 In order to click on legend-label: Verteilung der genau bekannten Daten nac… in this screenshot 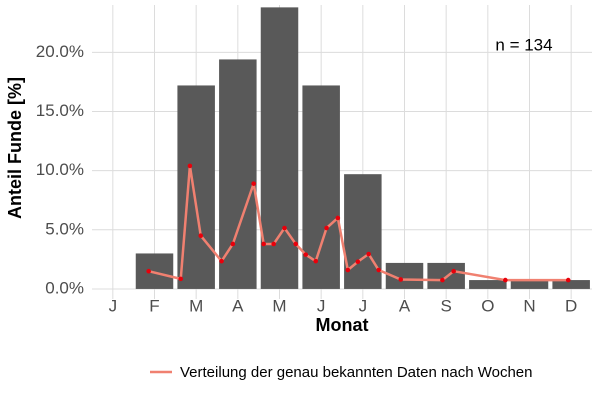, I will do `click(356, 372)`.